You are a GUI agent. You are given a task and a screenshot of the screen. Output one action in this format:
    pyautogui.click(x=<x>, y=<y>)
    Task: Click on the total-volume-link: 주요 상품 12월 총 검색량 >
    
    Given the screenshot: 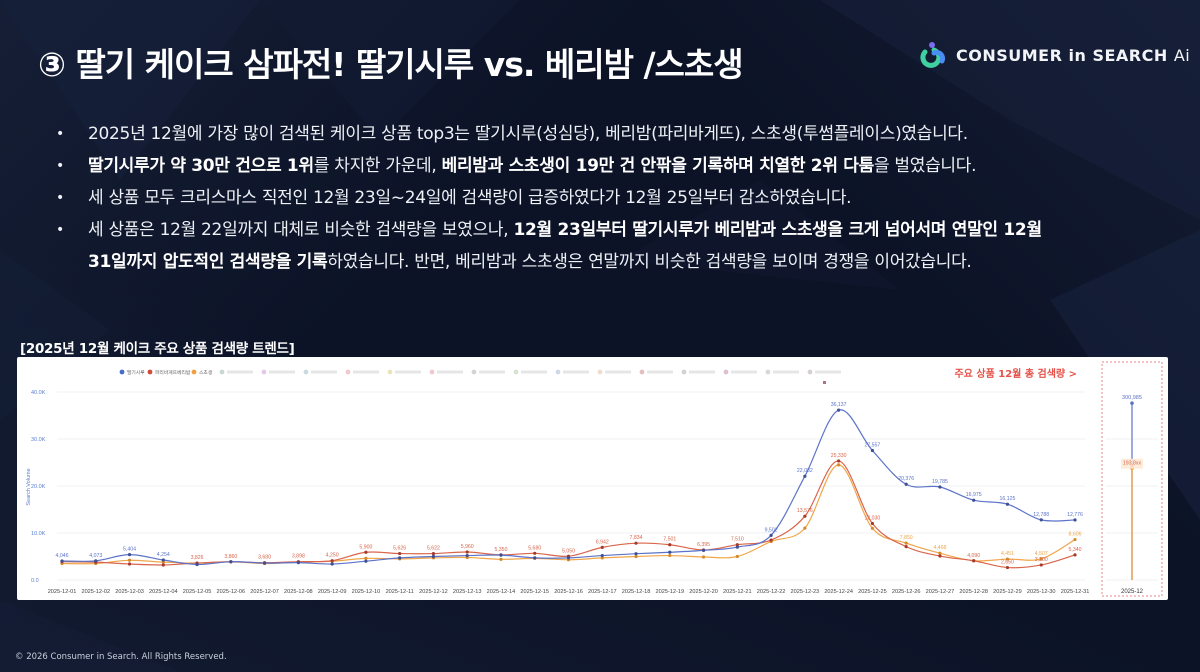 What is the action you would take?
    pyautogui.click(x=1015, y=373)
    